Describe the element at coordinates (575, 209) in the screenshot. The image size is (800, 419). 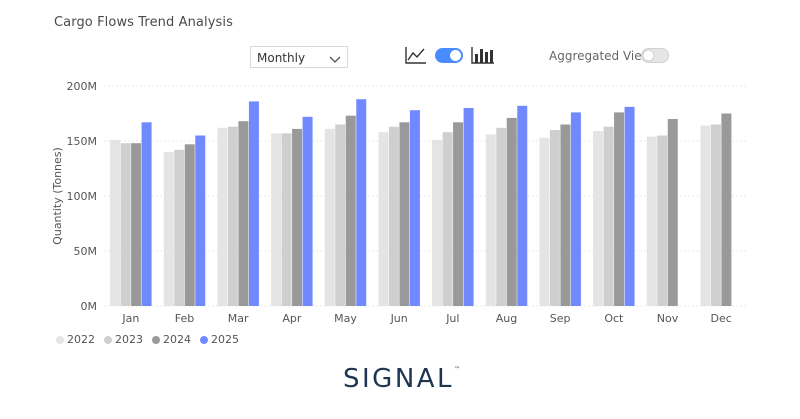
I see `bar-sep-2025` at that location.